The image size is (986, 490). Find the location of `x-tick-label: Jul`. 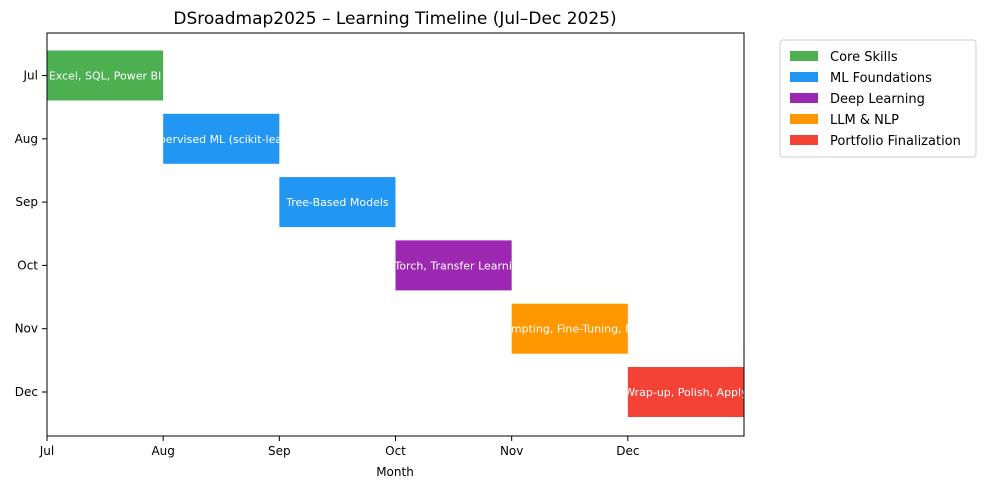

x-tick-label: Jul is located at coordinates (46, 451).